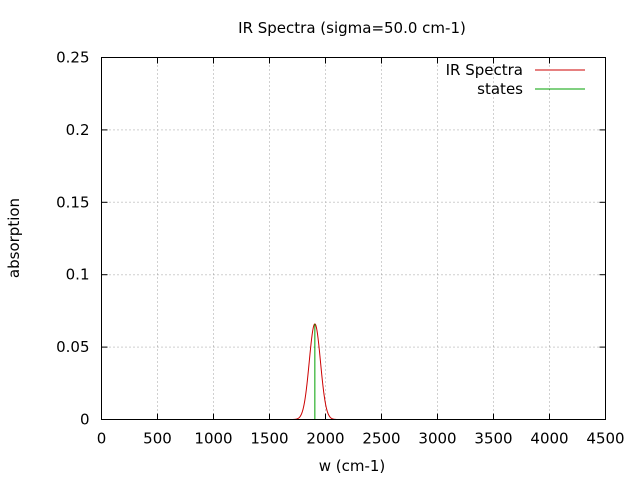  I want to click on legend-label-states: states, so click(500, 89).